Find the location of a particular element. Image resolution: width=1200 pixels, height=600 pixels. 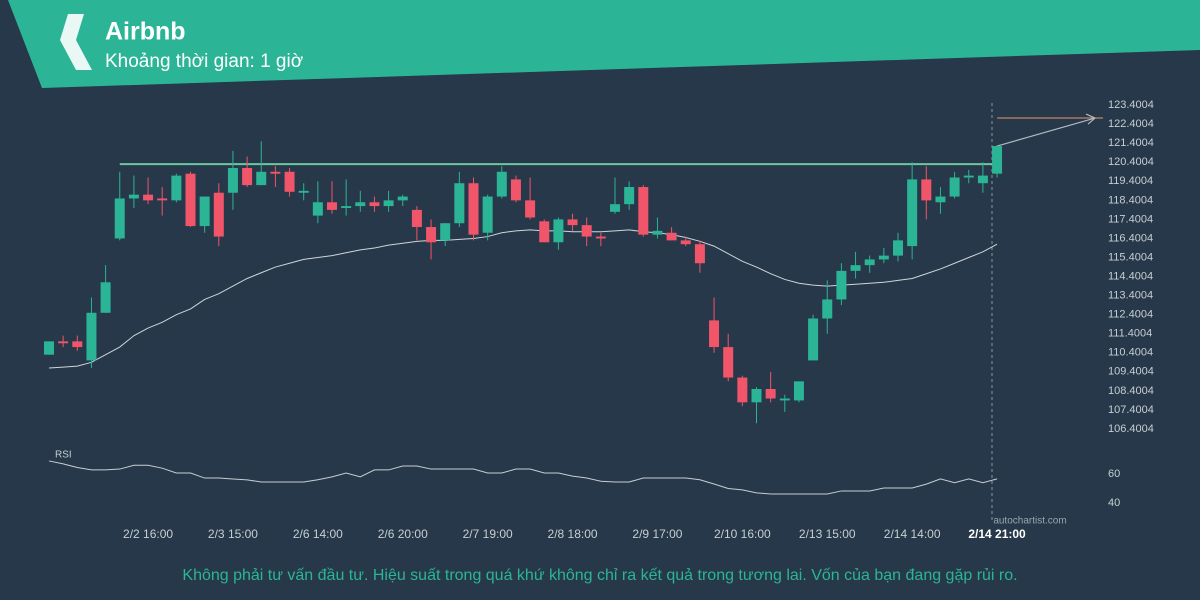

y-tick-label: 110.4004 is located at coordinates (1130, 353).